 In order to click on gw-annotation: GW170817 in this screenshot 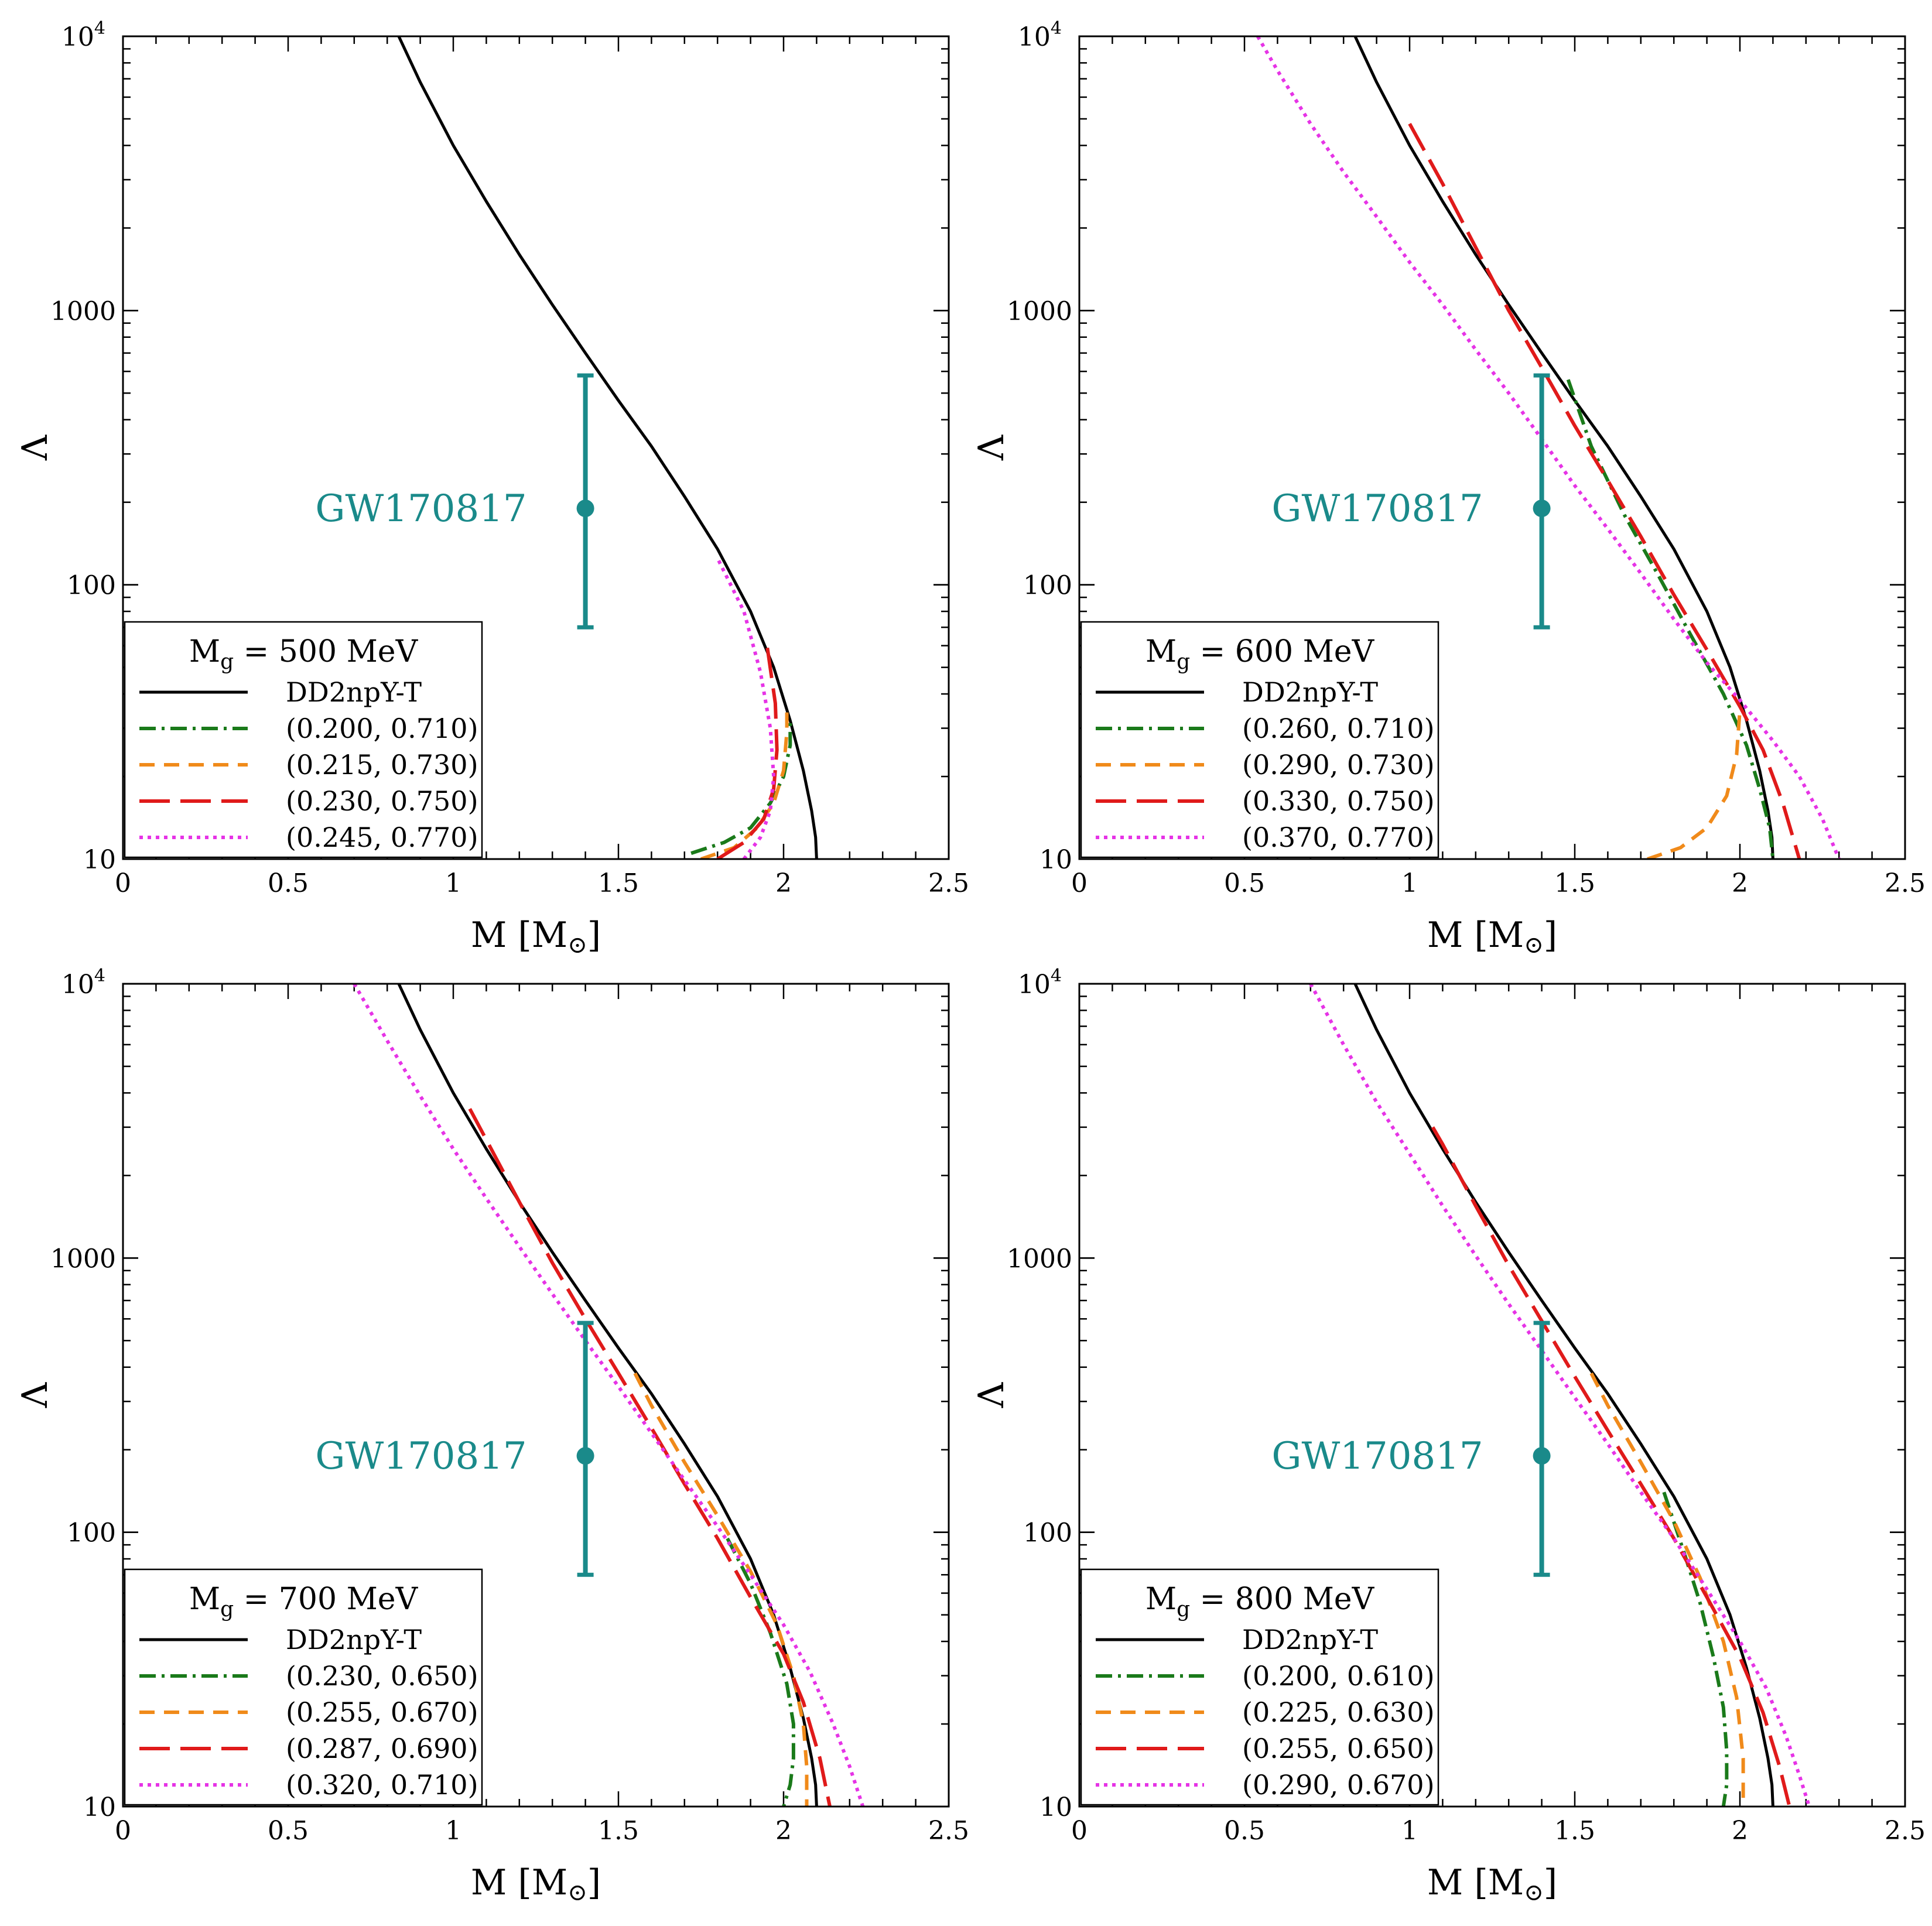, I will do `click(1411, 1449)`.